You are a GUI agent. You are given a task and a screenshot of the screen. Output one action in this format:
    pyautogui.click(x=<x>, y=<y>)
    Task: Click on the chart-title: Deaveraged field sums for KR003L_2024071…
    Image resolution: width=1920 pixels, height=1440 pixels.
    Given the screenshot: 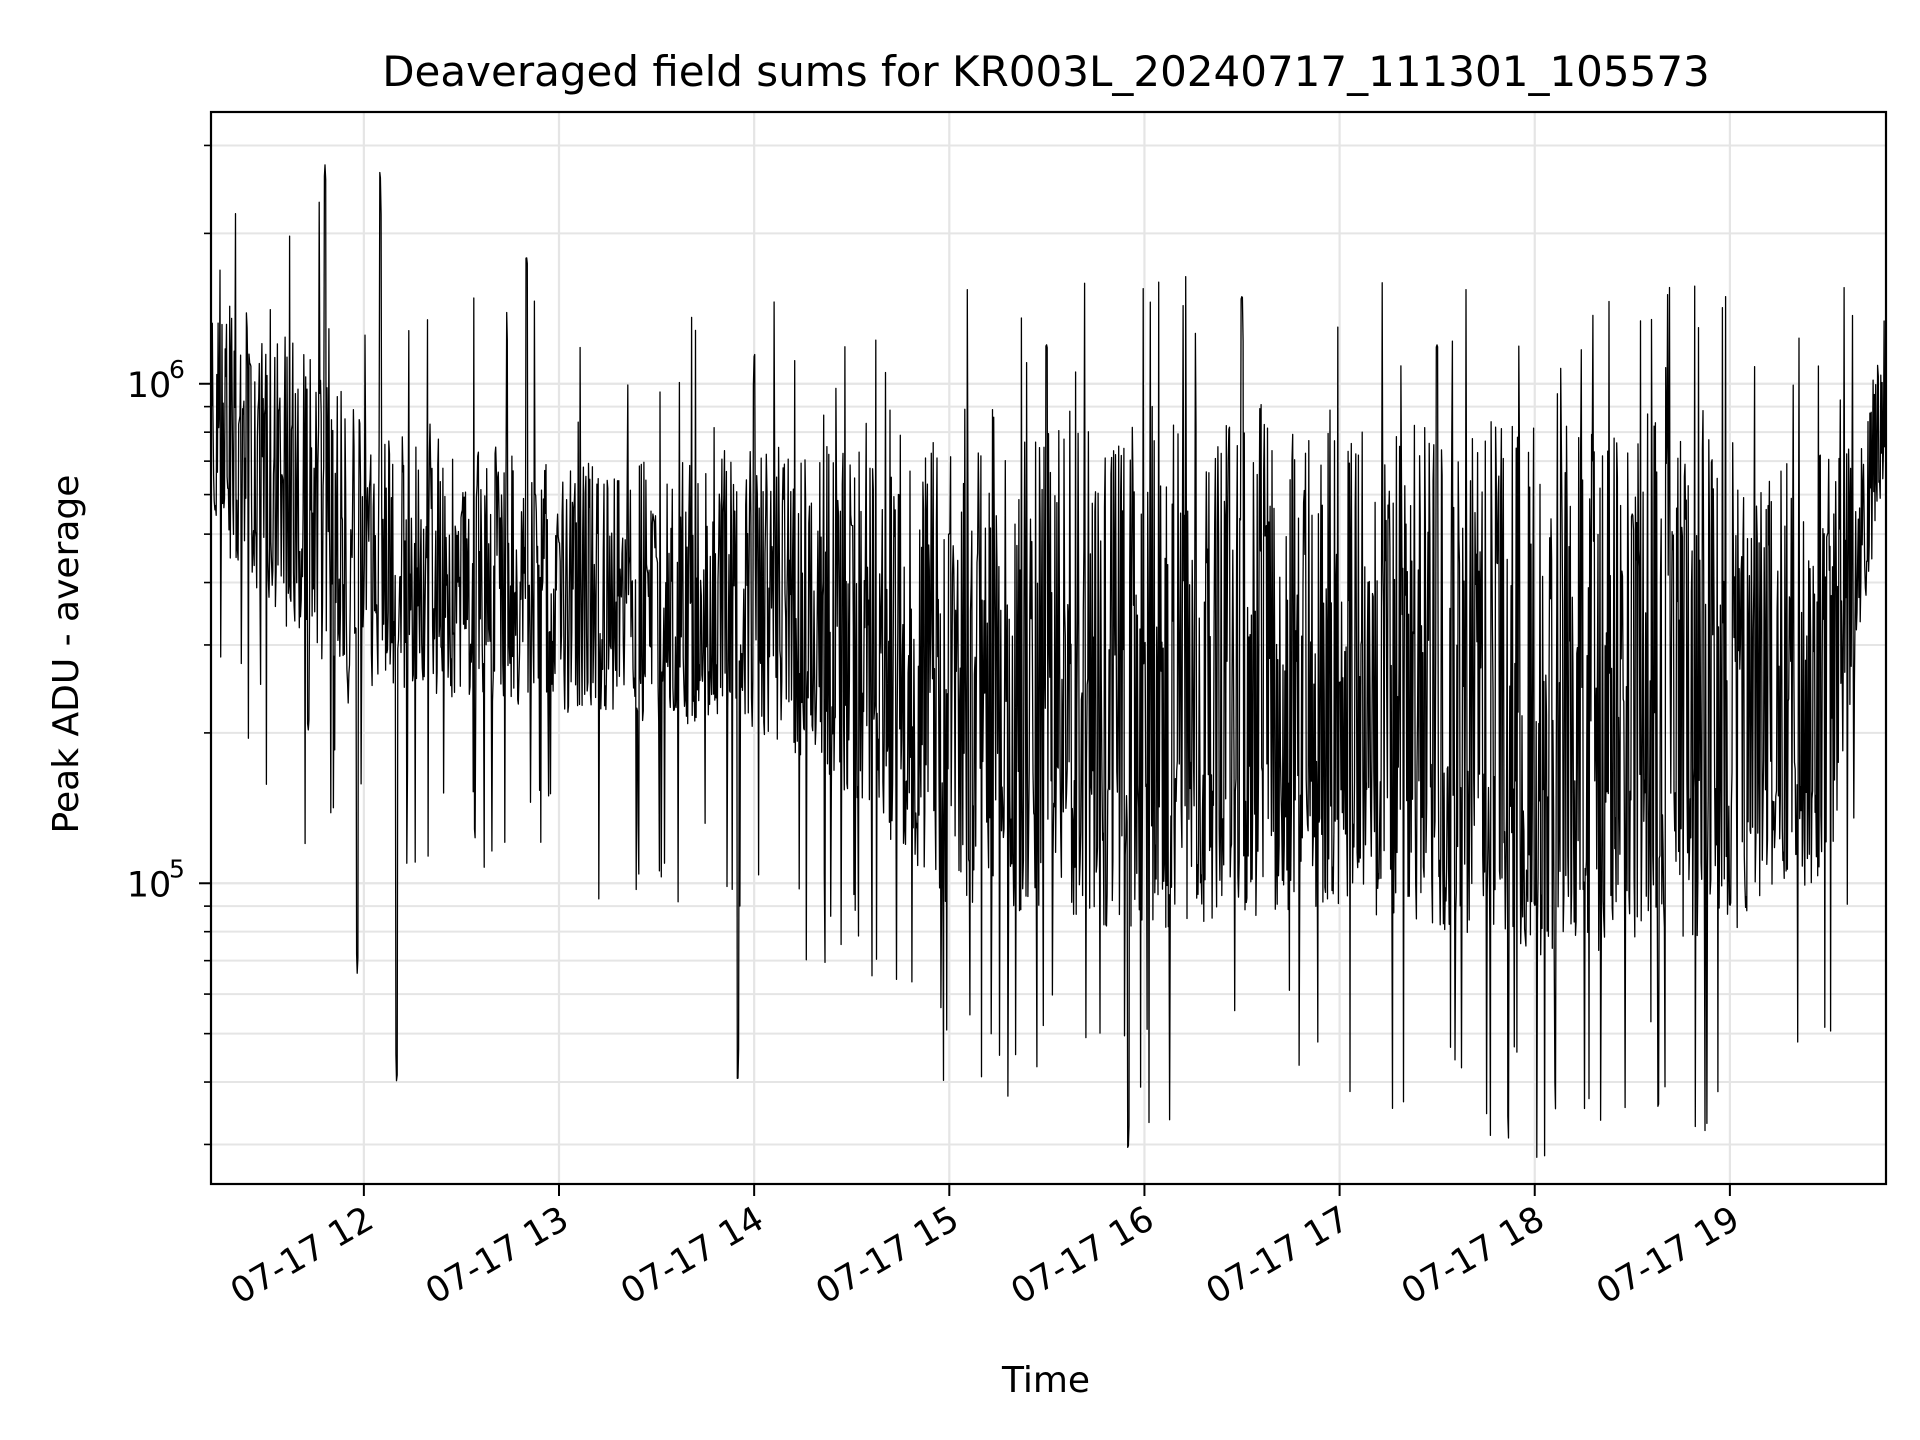 What is the action you would take?
    pyautogui.click(x=1046, y=71)
    